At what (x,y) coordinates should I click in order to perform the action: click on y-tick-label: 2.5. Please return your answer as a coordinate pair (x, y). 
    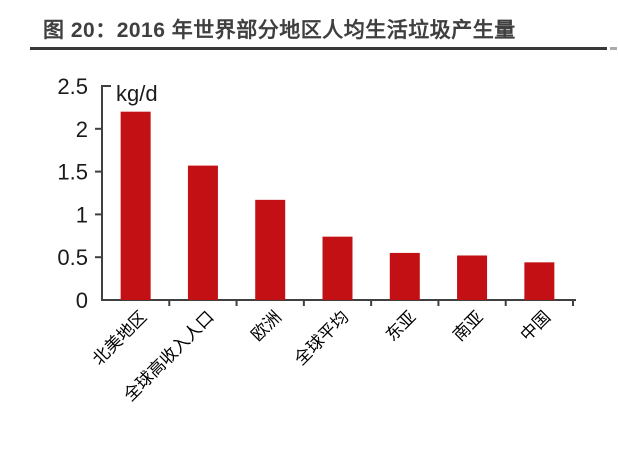
    Looking at the image, I should click on (72, 86).